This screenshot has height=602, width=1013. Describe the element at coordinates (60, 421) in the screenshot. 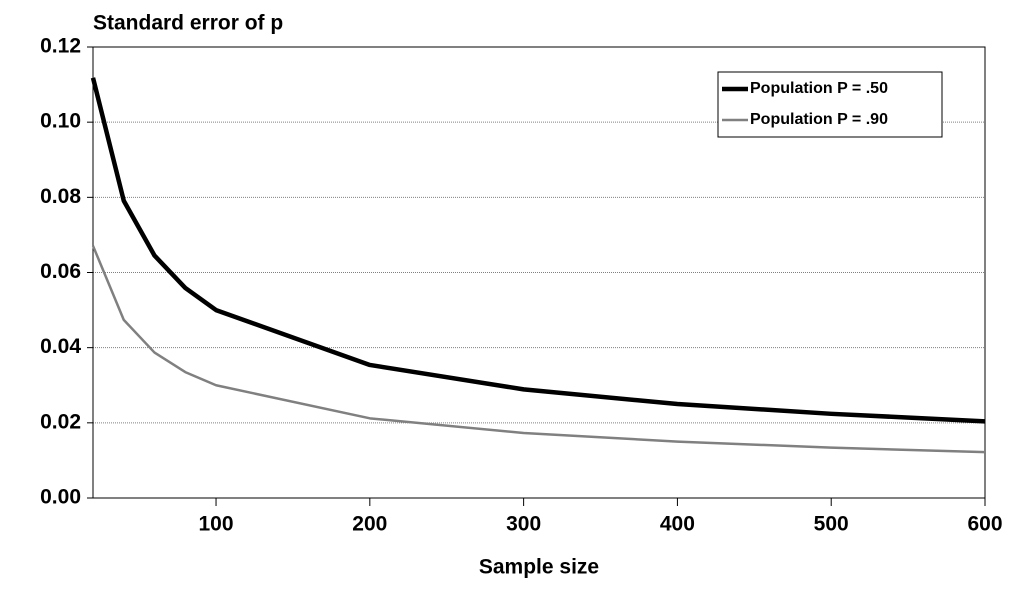

I see `y-tick-label: 0.02` at that location.